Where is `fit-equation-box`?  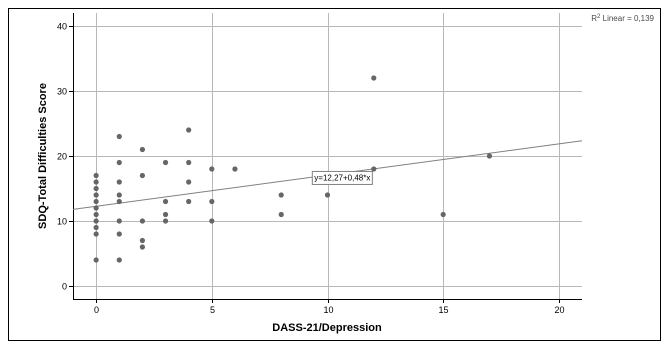 fit-equation-box is located at coordinates (342, 177).